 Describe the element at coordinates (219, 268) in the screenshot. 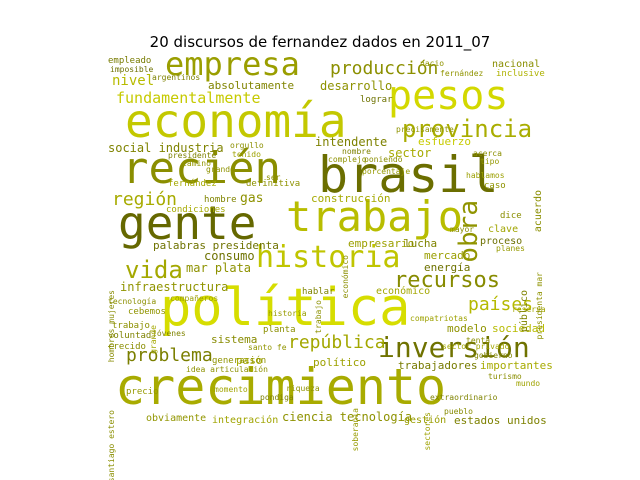

I see `cloud-word: mar plata` at that location.